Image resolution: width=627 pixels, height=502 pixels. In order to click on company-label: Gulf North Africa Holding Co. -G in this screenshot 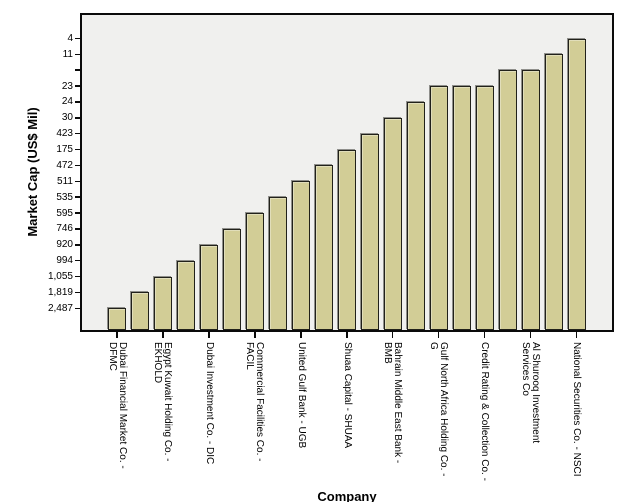, I will do `click(439, 409)`.